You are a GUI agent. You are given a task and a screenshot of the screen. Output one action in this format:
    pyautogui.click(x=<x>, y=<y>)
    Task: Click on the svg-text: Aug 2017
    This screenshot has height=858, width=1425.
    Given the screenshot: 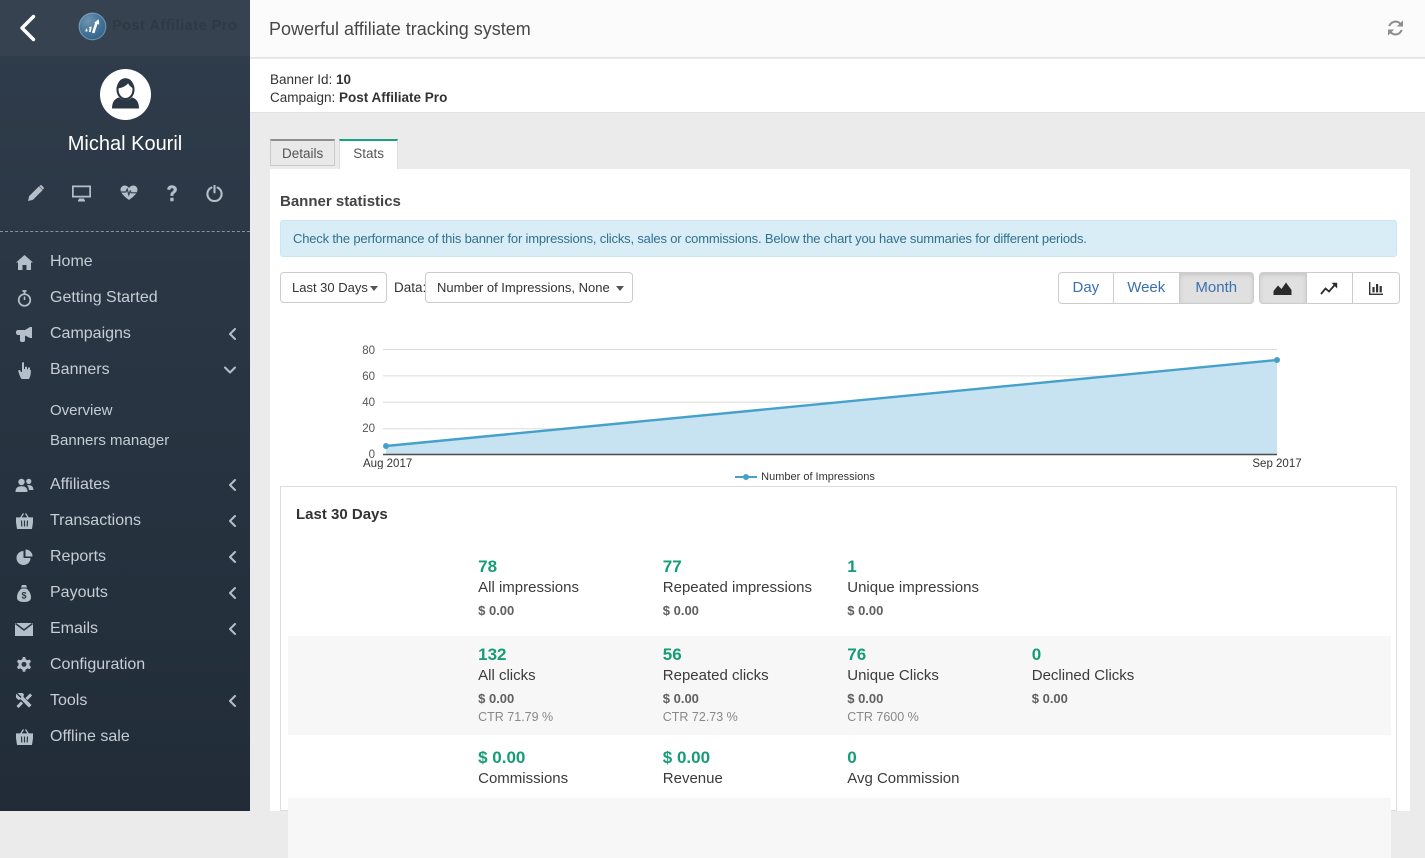 What is the action you would take?
    pyautogui.click(x=387, y=463)
    